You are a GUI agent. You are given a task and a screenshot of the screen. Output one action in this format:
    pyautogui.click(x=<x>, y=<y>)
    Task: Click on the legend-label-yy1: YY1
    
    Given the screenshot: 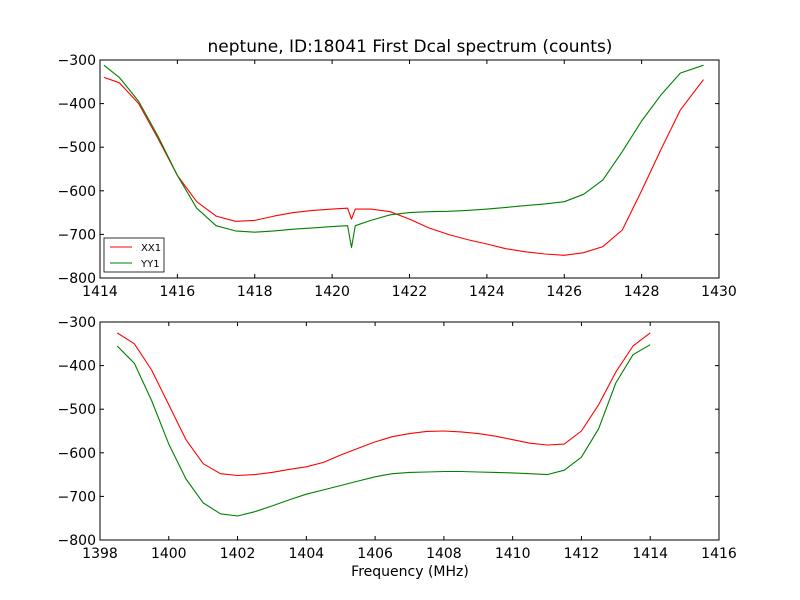 What is the action you would take?
    pyautogui.click(x=150, y=264)
    